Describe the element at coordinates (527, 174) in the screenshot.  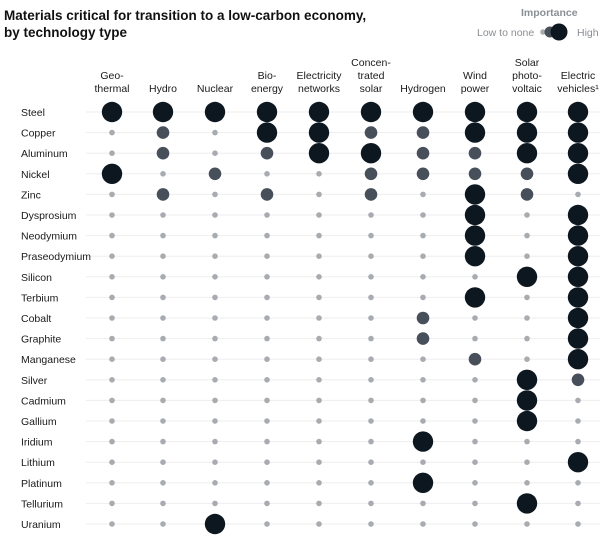
I see `dot-nickel-solar_photovoltaic` at that location.